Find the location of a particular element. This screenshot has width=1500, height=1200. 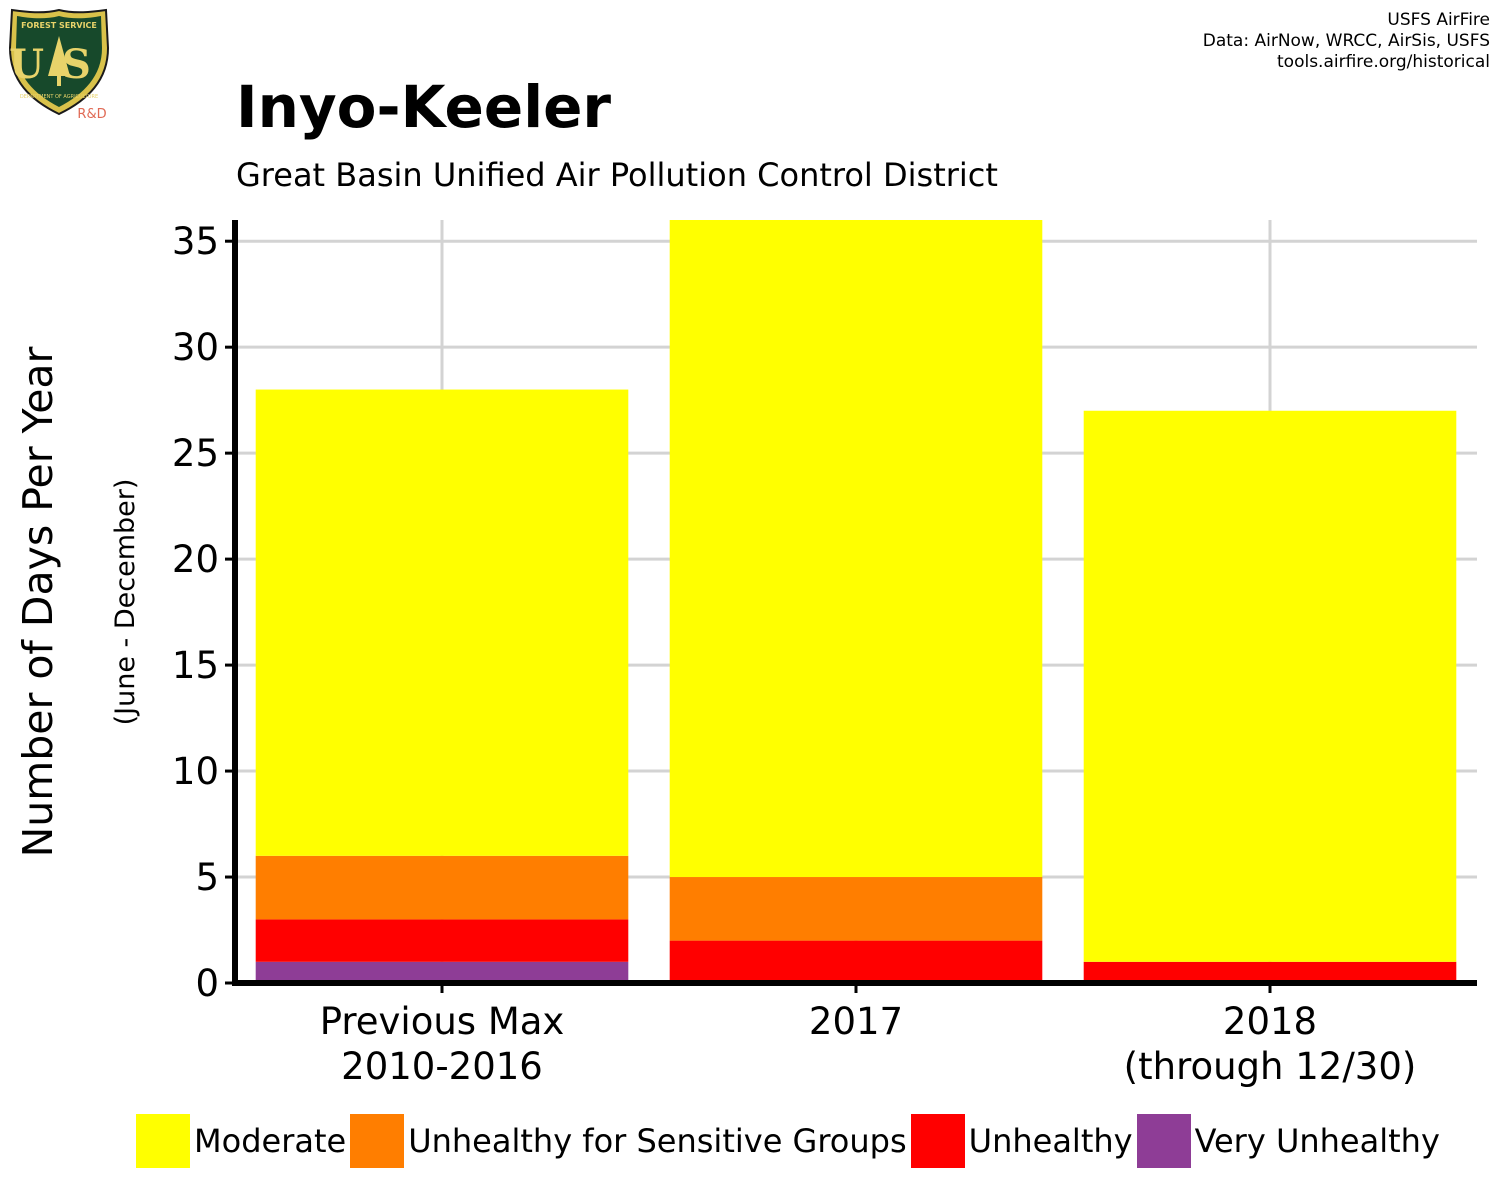

legend-label: Unhealthy for Sensitive Groups is located at coordinates (657, 1141).